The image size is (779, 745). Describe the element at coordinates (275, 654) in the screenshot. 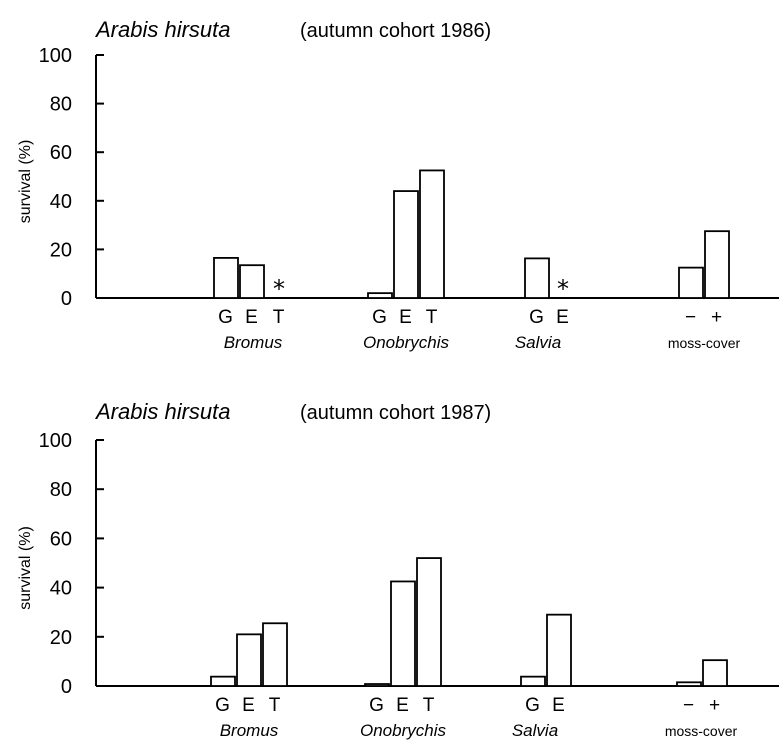

I see `bar-bromus-t` at that location.